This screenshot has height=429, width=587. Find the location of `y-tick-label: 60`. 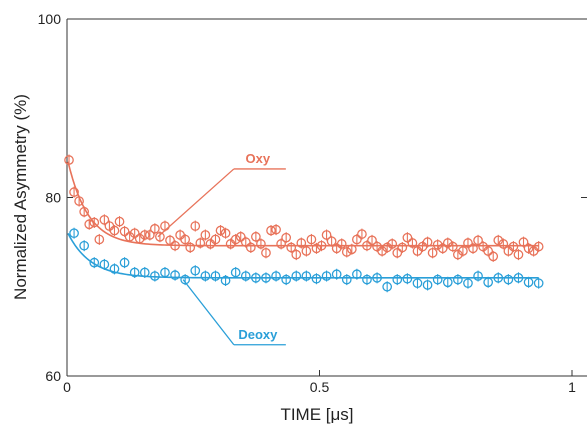

y-tick-label: 60 is located at coordinates (53, 376).